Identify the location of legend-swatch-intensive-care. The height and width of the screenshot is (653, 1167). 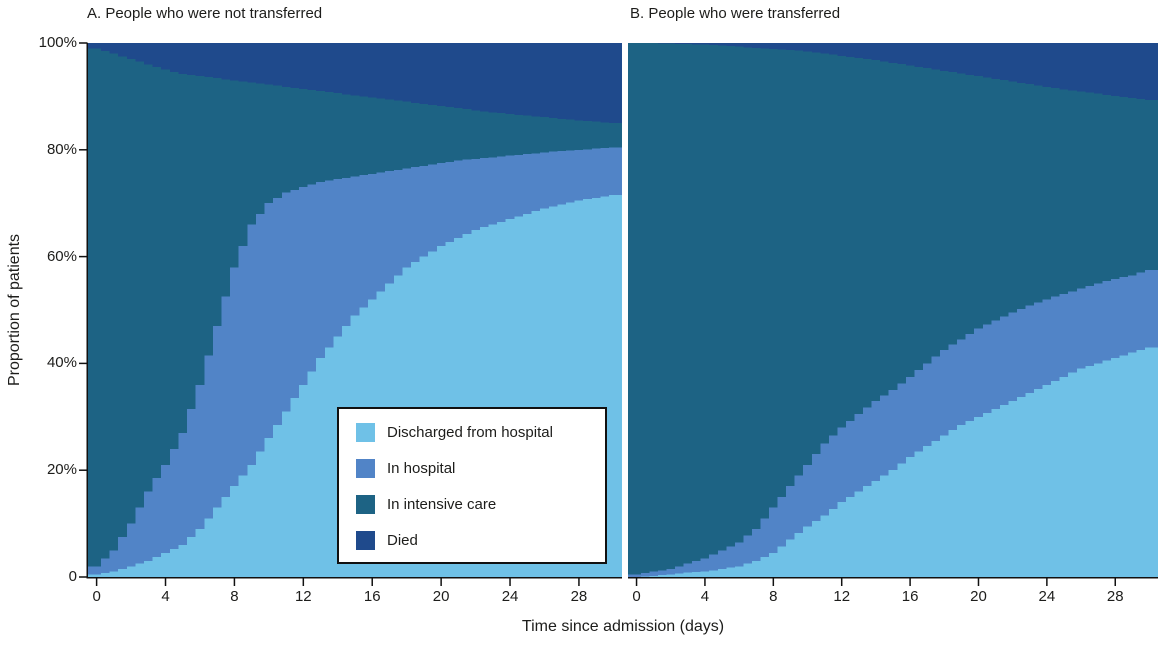
(365, 504).